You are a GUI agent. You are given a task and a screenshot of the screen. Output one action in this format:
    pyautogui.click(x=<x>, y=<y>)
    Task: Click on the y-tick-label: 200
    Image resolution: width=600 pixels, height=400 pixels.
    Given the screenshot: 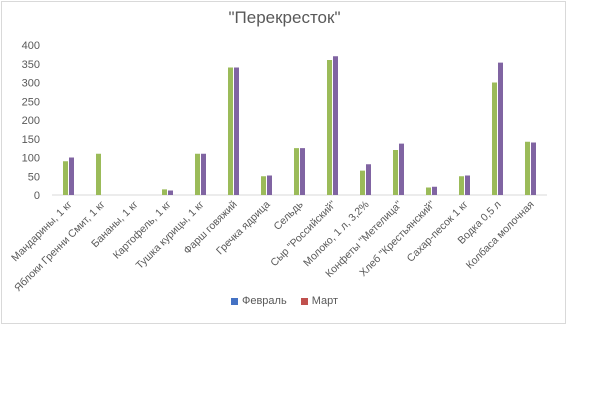 What is the action you would take?
    pyautogui.click(x=31, y=121)
    